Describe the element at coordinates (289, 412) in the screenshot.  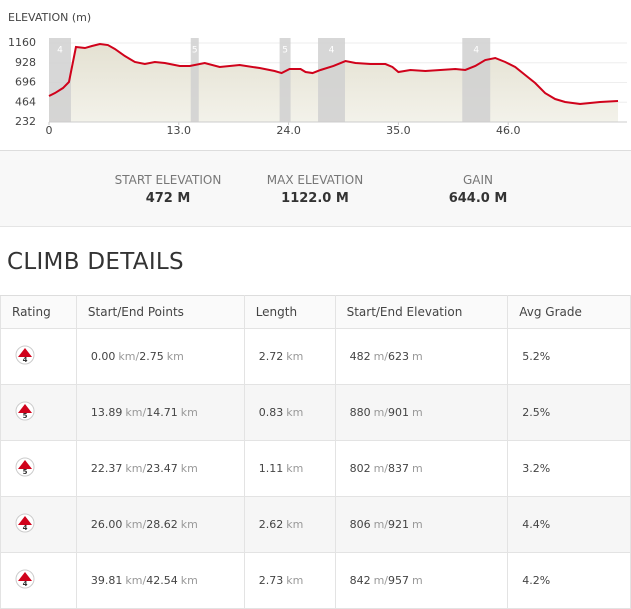
I see `length-cell: 0.83 km` at that location.